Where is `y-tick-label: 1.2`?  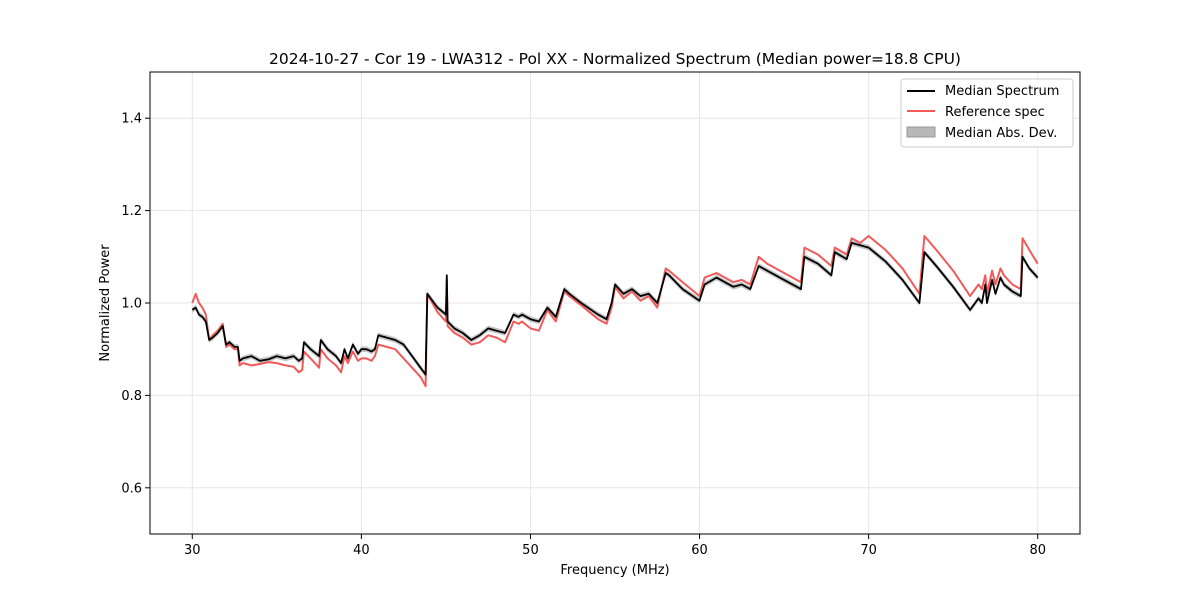
y-tick-label: 1.2 is located at coordinates (131, 211).